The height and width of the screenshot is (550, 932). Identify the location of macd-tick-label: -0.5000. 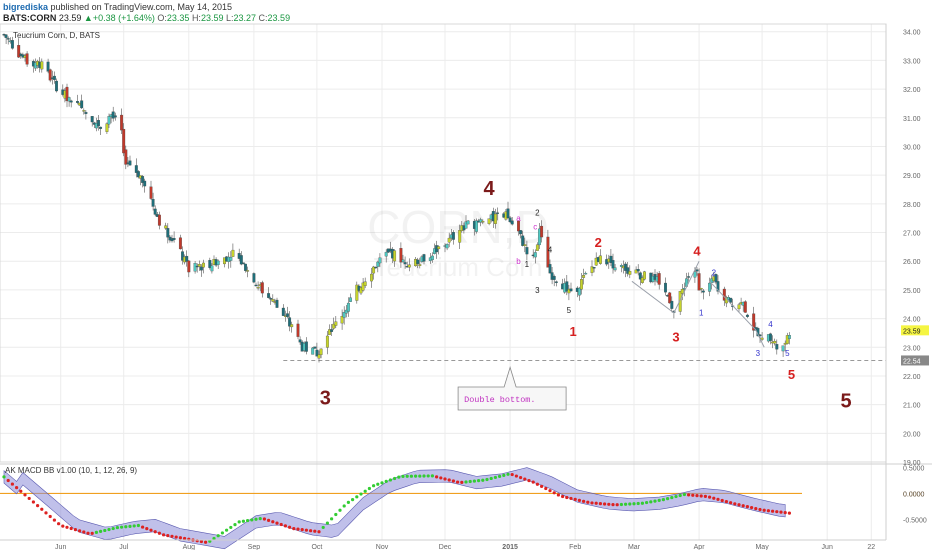
(915, 520).